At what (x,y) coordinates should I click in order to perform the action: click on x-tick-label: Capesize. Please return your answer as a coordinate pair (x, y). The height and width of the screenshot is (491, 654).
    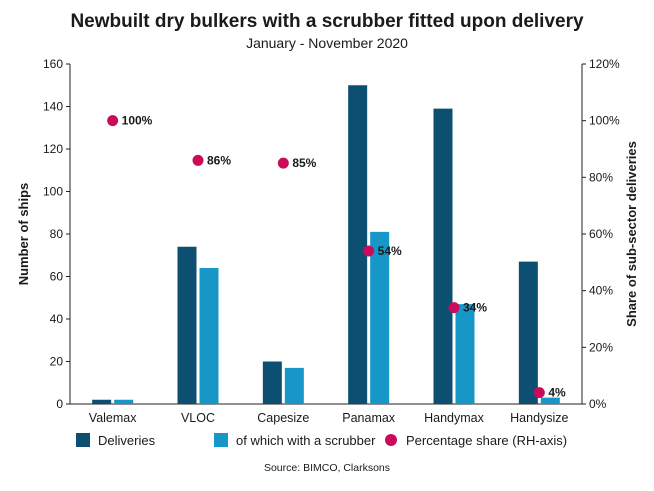
    Looking at the image, I should click on (283, 418).